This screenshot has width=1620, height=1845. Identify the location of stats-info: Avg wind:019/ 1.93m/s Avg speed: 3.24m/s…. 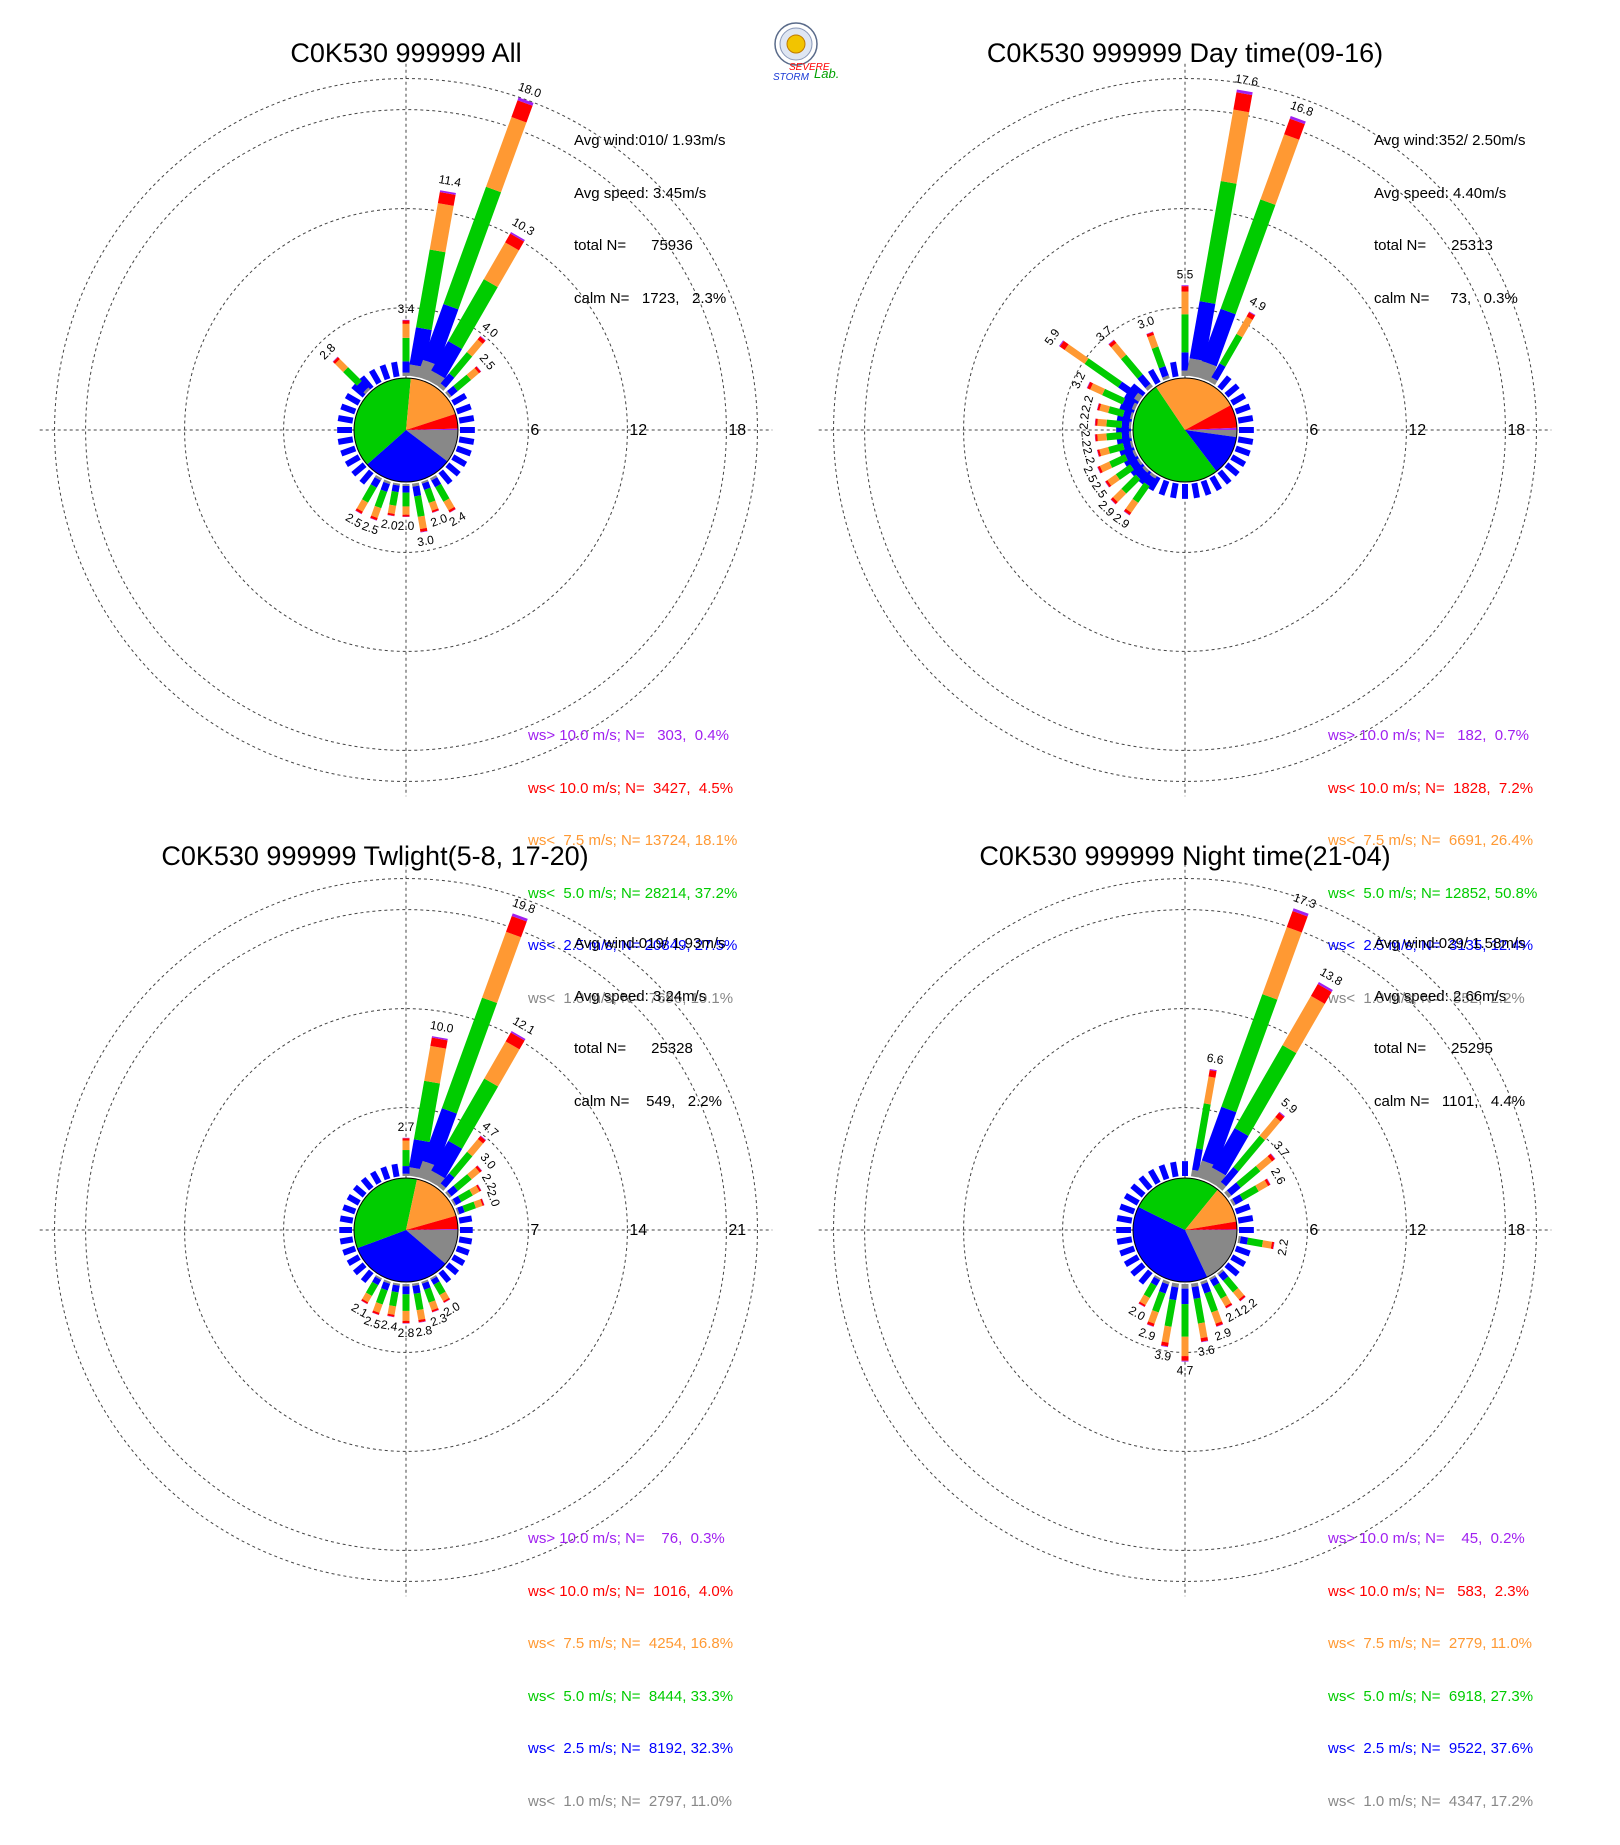
(649, 1022).